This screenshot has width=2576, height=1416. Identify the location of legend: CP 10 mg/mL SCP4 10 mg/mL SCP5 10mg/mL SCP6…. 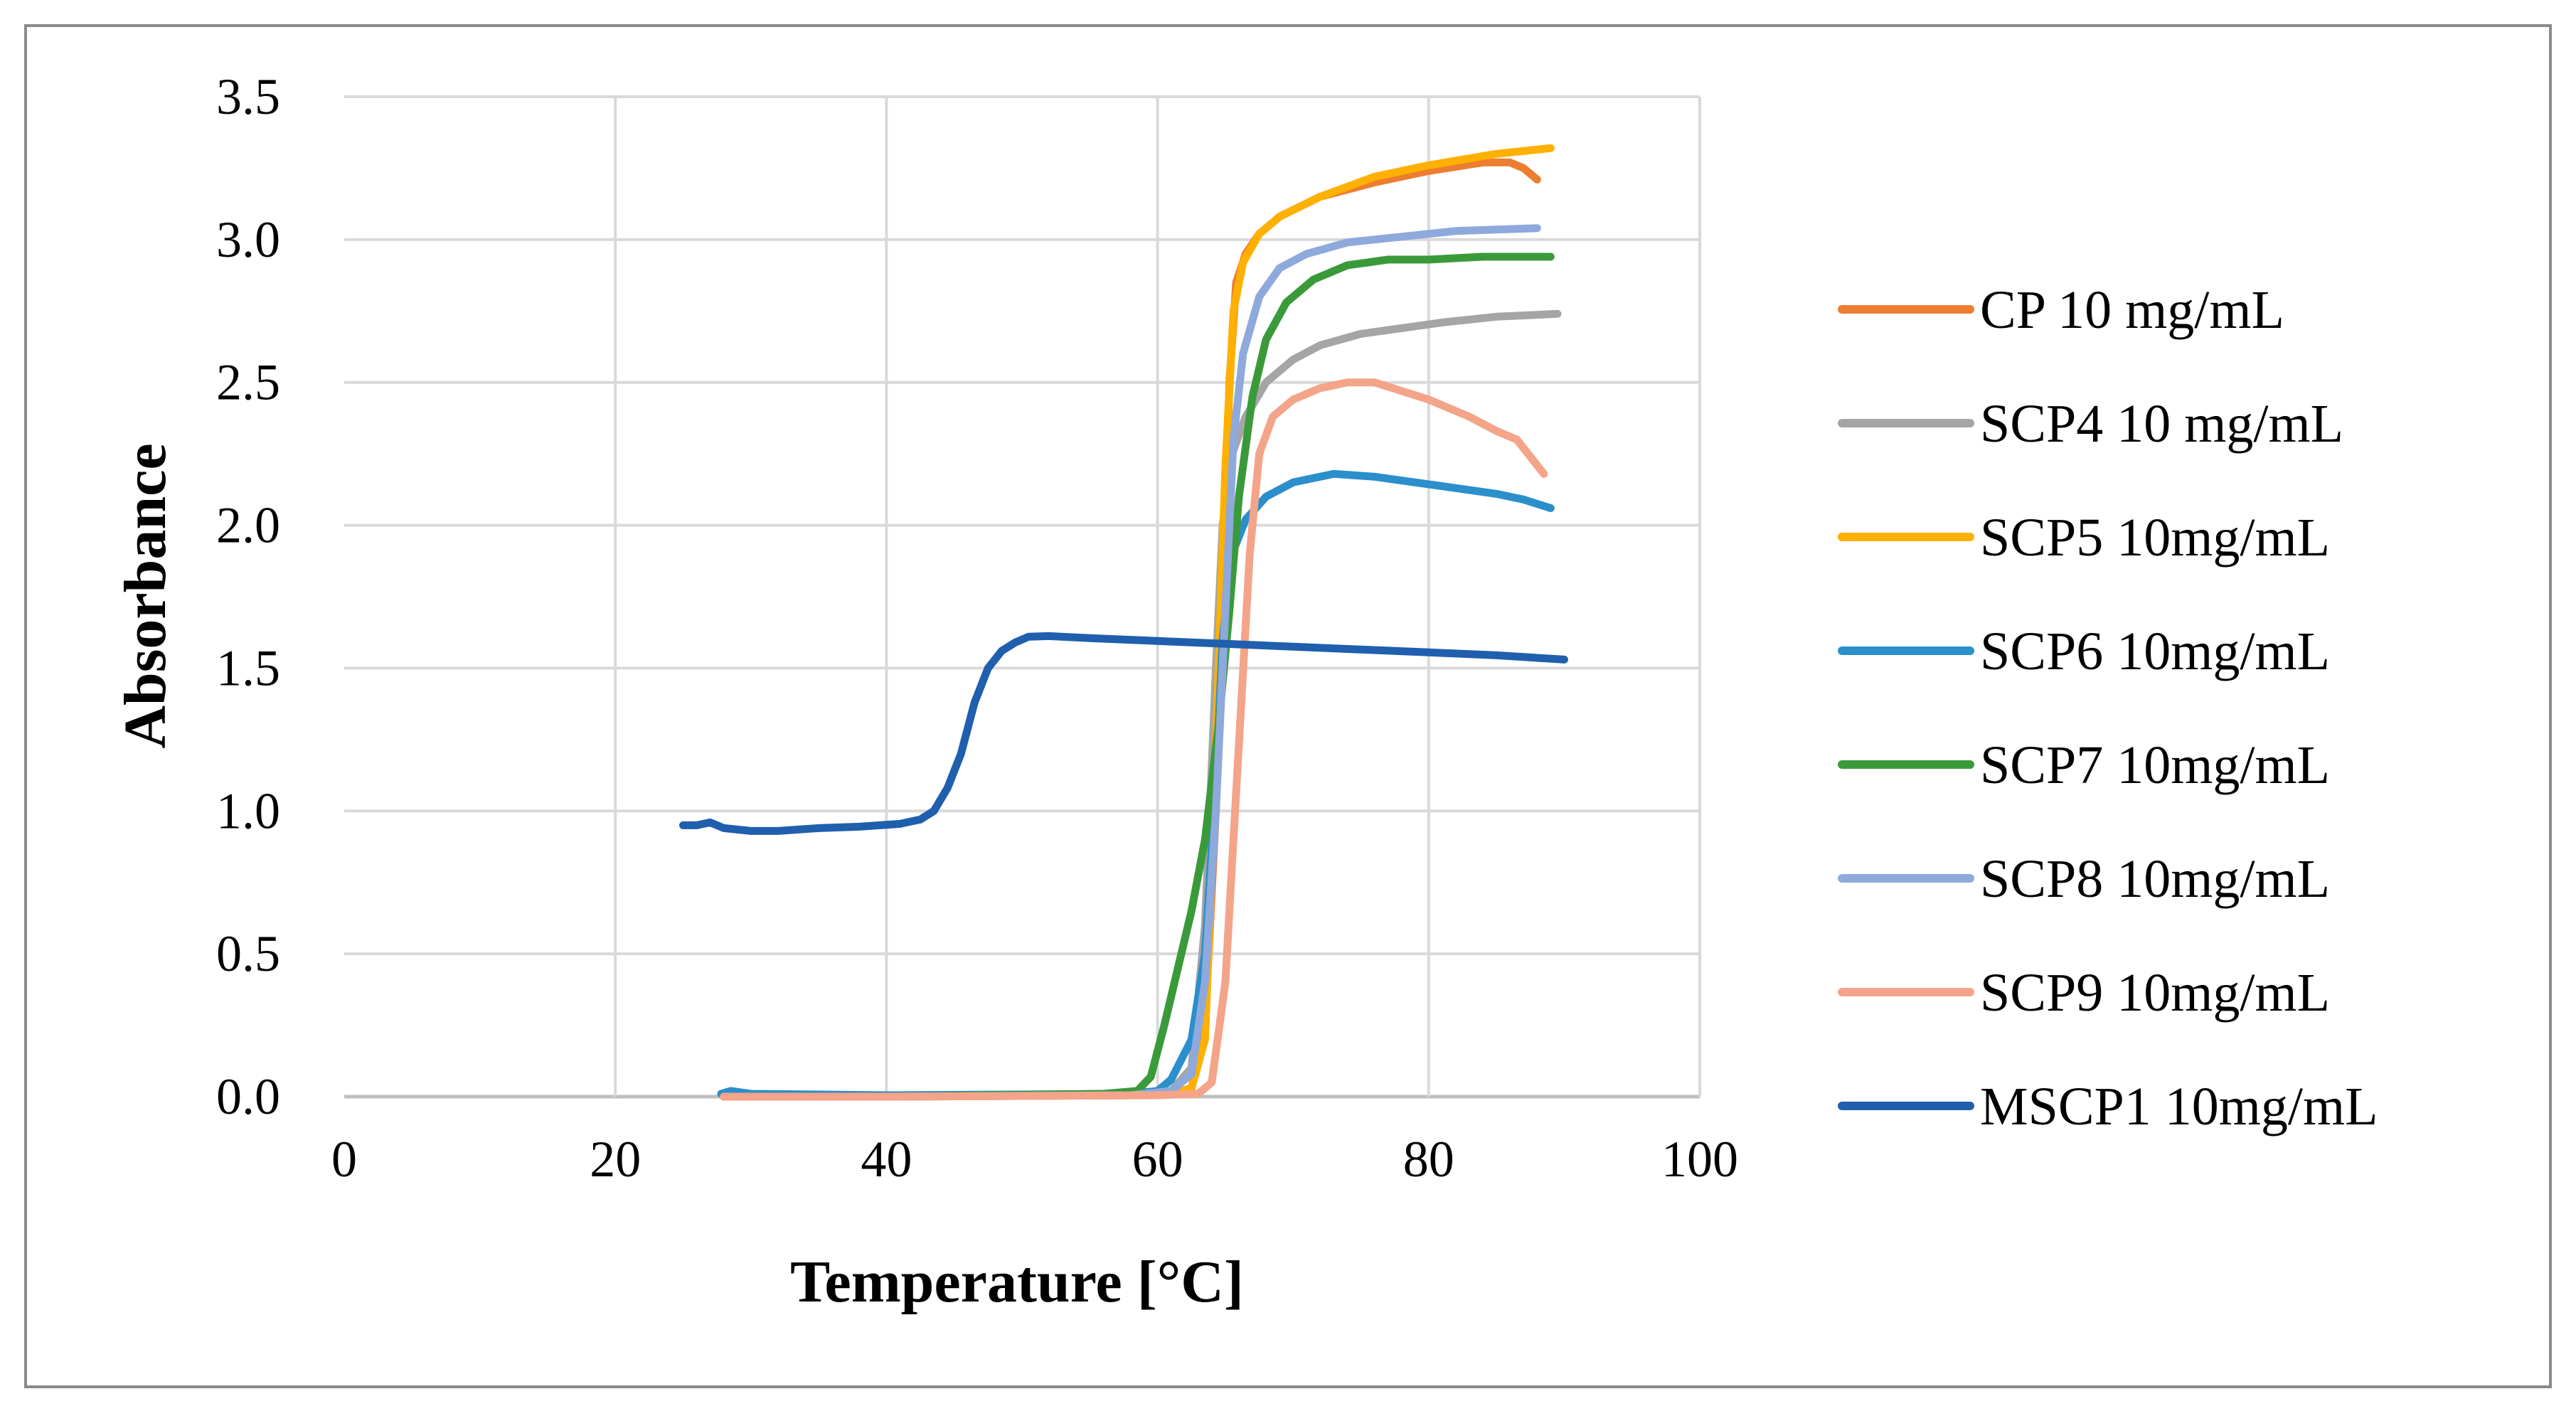
(2108, 708).